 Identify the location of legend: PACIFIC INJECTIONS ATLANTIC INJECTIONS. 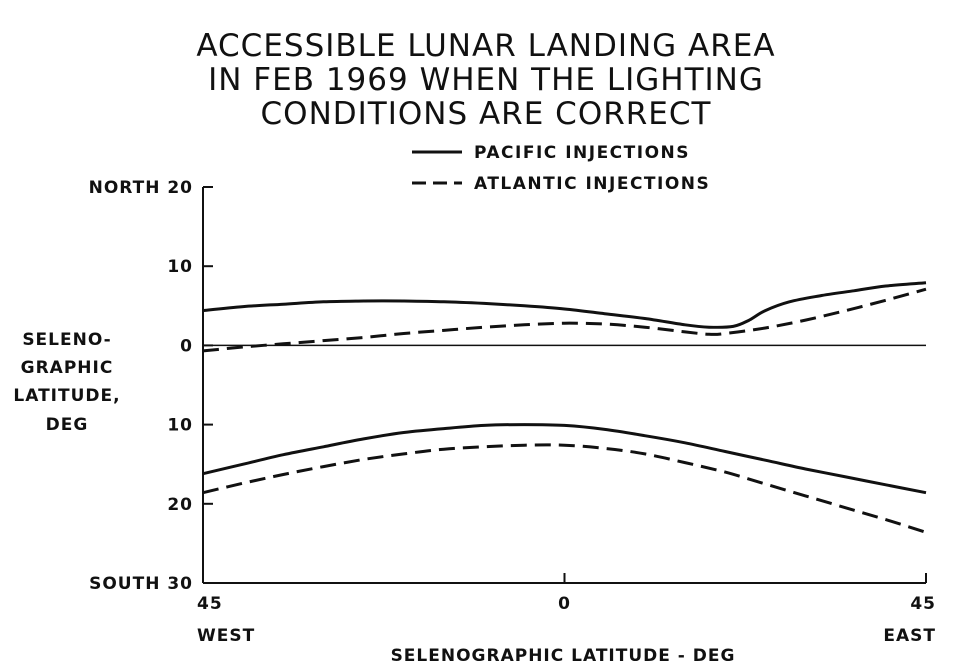
(561, 168).